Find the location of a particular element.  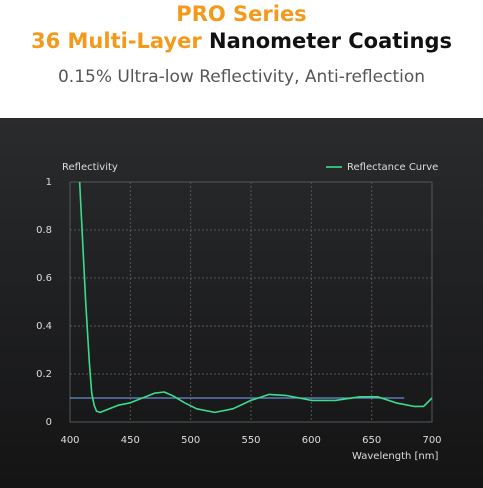

x-tick-label: 650 is located at coordinates (371, 440).